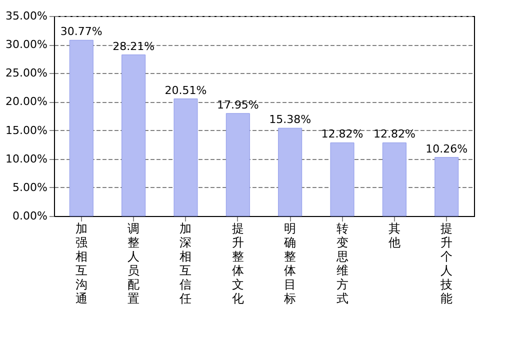 This screenshot has height=339, width=510. Describe the element at coordinates (30, 216) in the screenshot. I see `y-tick-label: 0.00%` at that location.